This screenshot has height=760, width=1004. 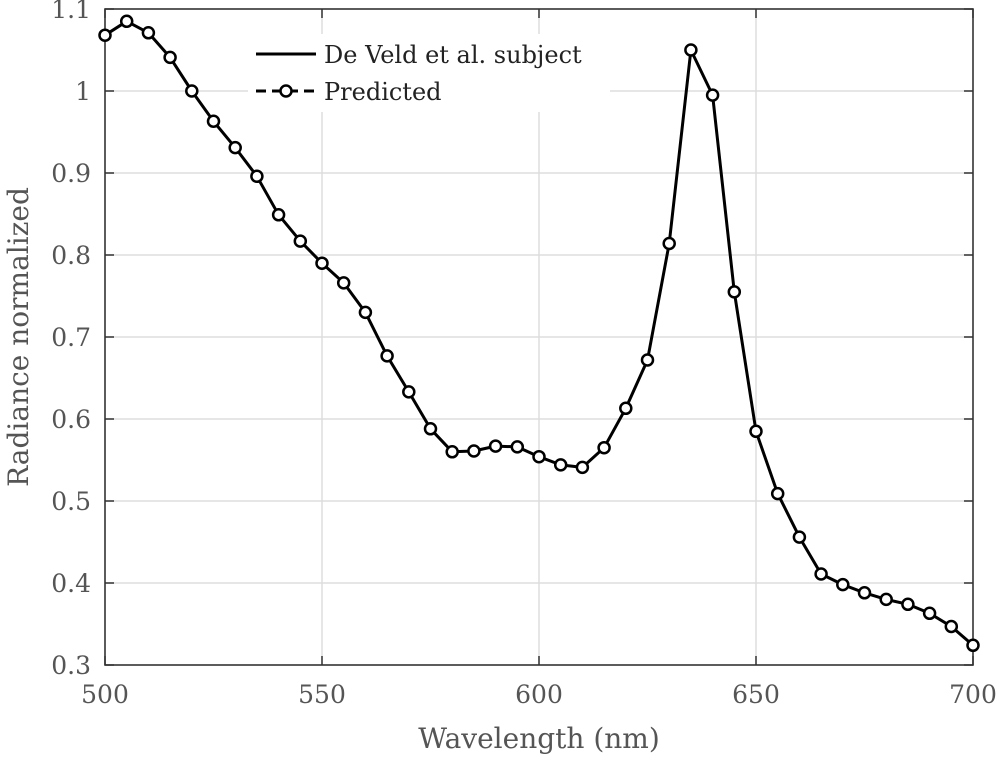 I want to click on y-tick-label: 0.5, so click(x=71, y=501).